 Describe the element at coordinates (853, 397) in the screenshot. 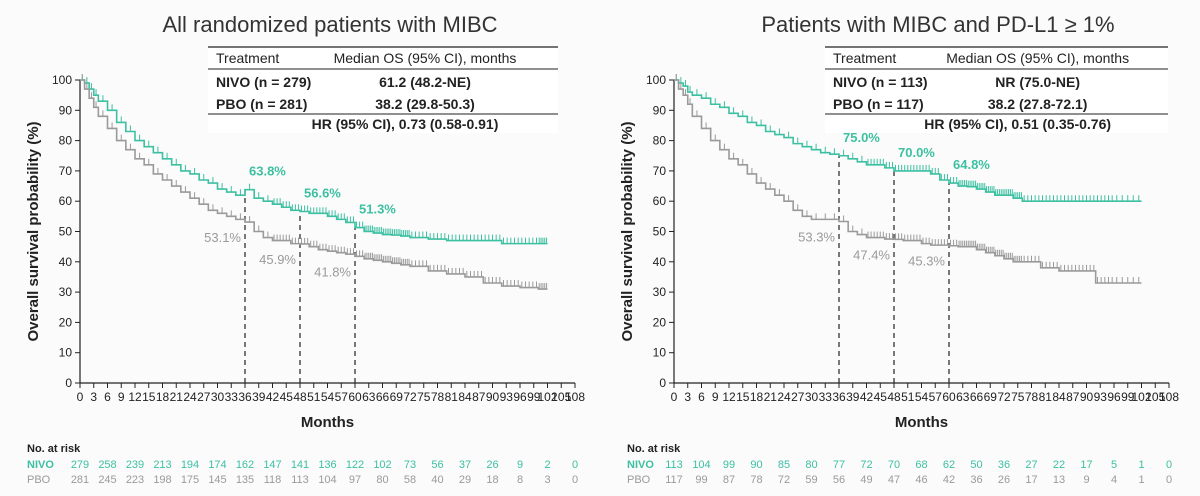

I see `x-tick-label: 39` at that location.